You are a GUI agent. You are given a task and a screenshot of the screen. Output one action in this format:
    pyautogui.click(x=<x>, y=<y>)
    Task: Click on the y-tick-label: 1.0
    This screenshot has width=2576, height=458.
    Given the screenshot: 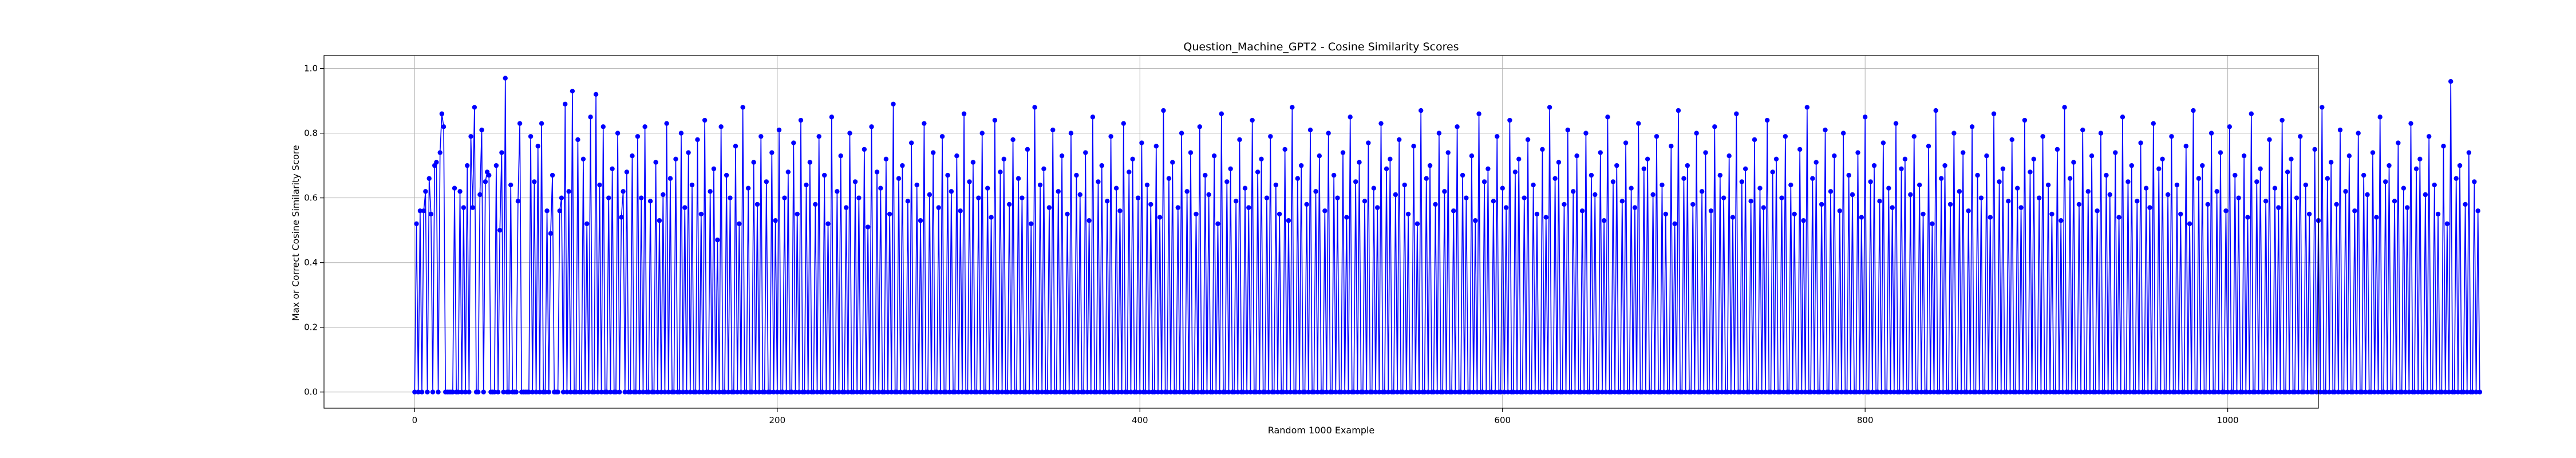 What is the action you would take?
    pyautogui.click(x=311, y=69)
    